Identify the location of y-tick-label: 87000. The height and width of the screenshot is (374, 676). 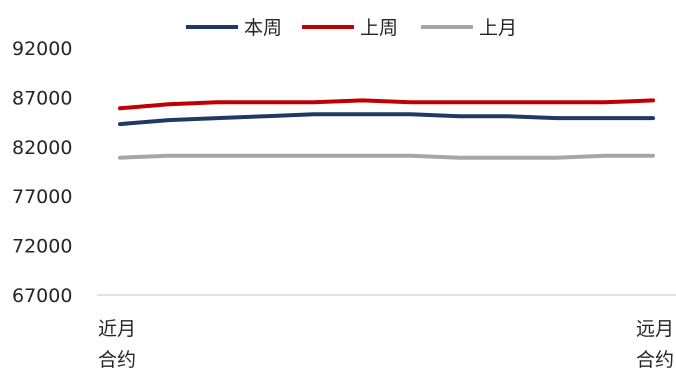
(42, 98).